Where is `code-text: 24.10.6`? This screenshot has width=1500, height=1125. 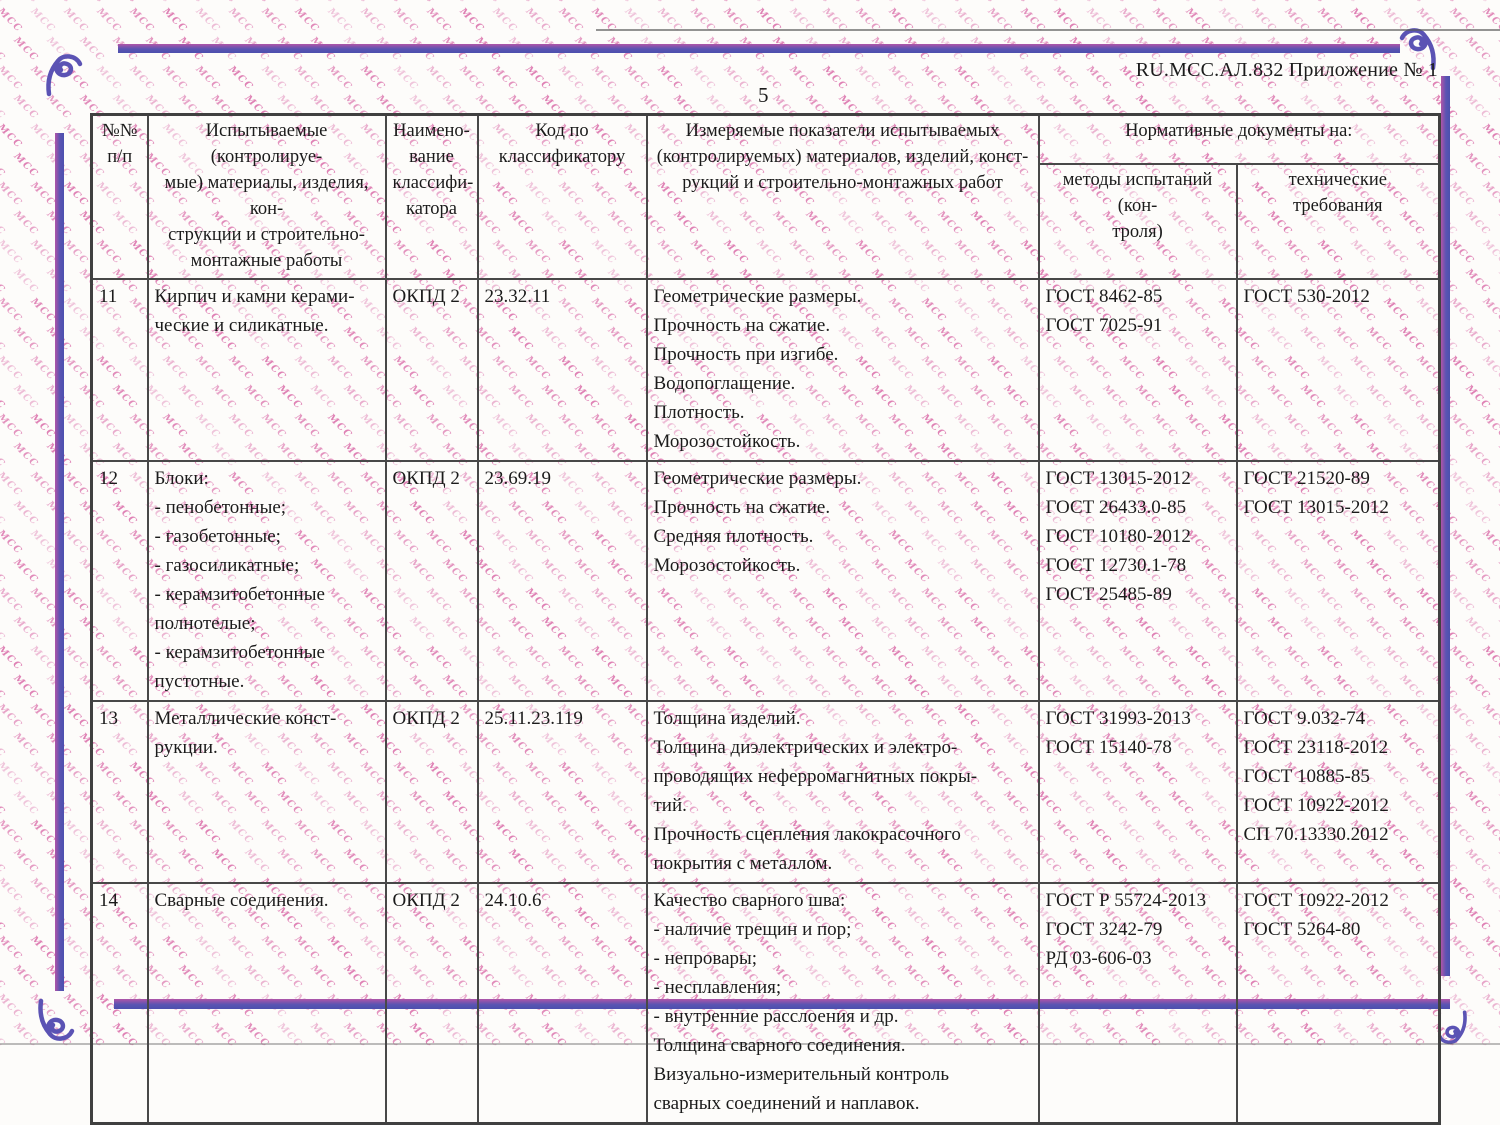 code-text: 24.10.6 is located at coordinates (513, 900).